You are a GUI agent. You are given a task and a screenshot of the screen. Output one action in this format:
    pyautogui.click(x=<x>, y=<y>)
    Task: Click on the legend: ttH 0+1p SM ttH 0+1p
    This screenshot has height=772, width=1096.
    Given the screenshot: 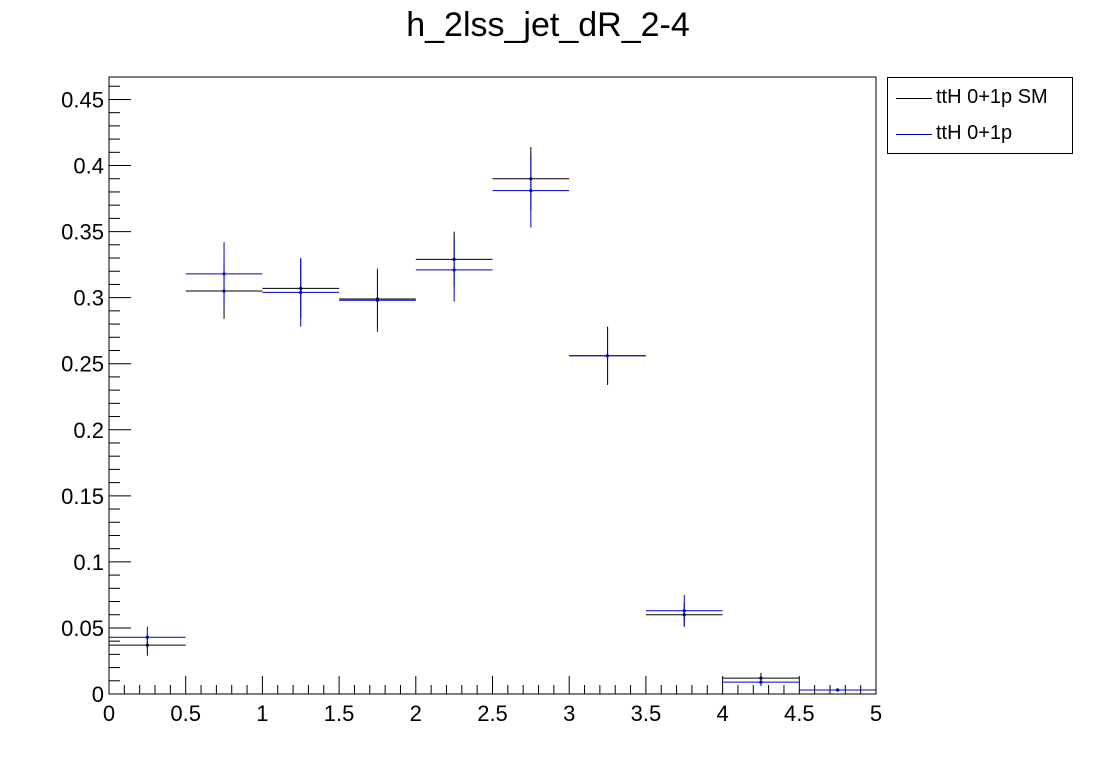 What is the action you would take?
    pyautogui.click(x=980, y=115)
    